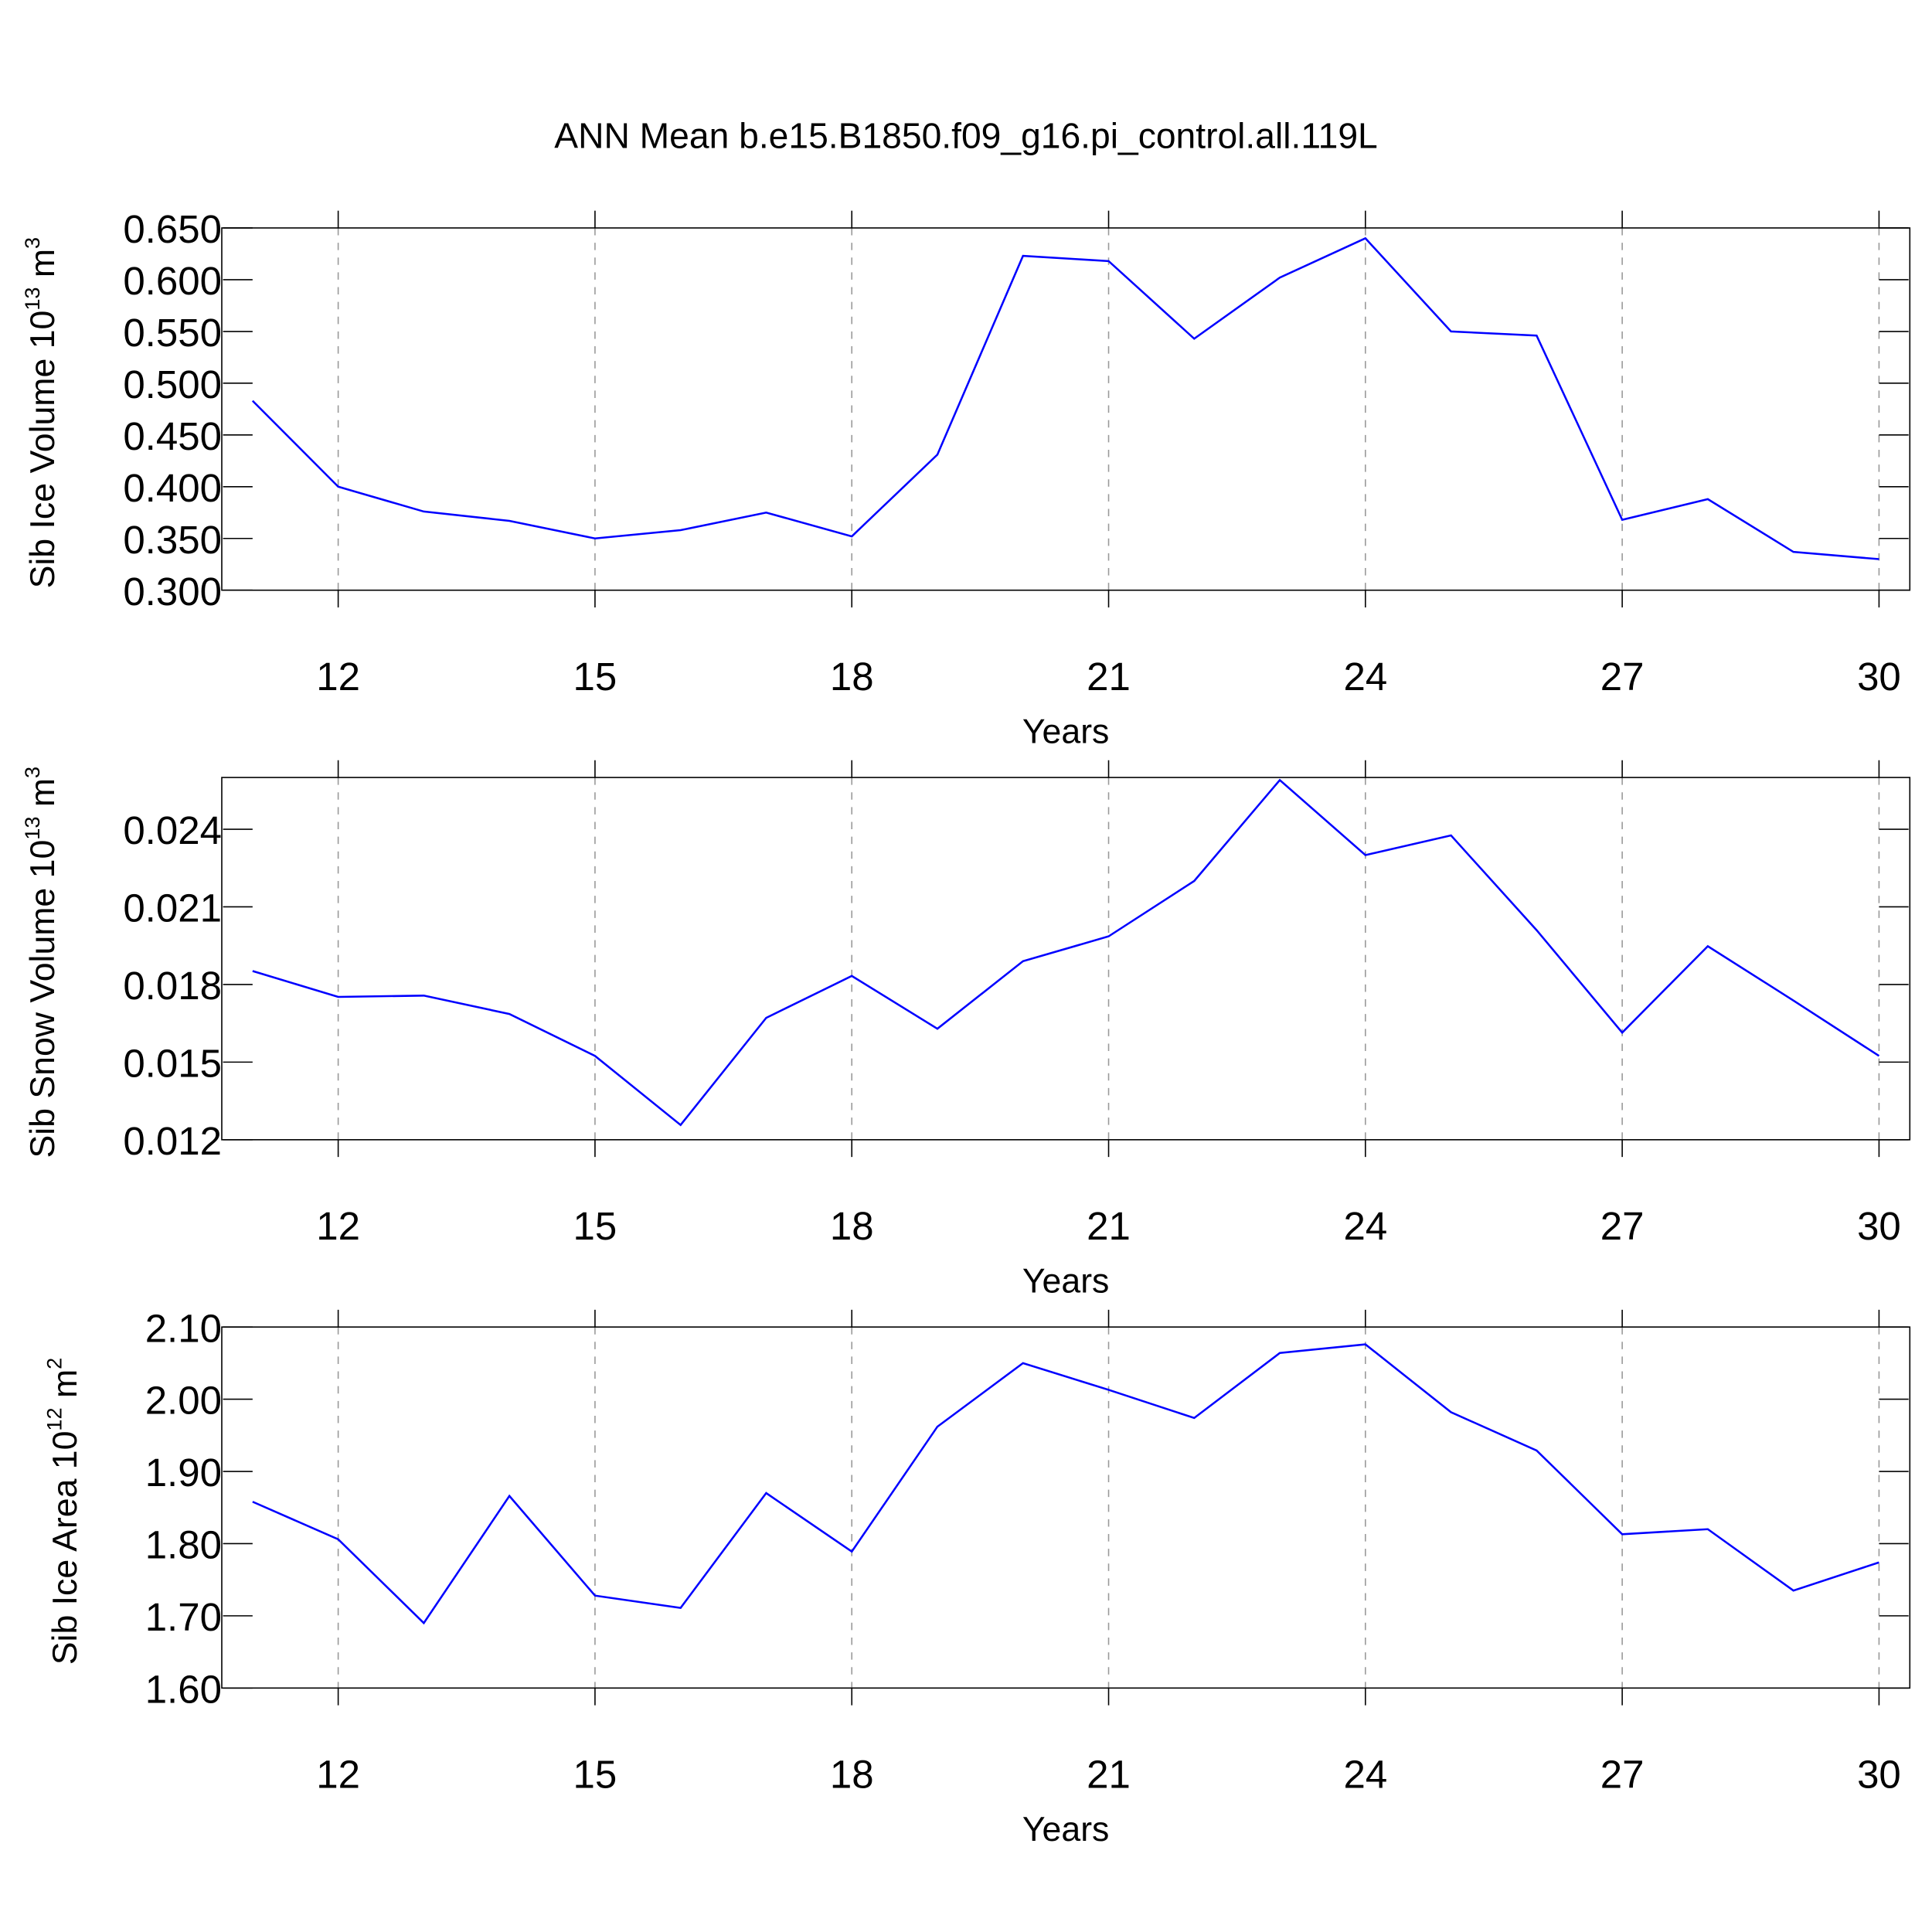 This screenshot has height=1932, width=1932. Describe the element at coordinates (173, 488) in the screenshot. I see `y-tick-label: 0.400` at that location.